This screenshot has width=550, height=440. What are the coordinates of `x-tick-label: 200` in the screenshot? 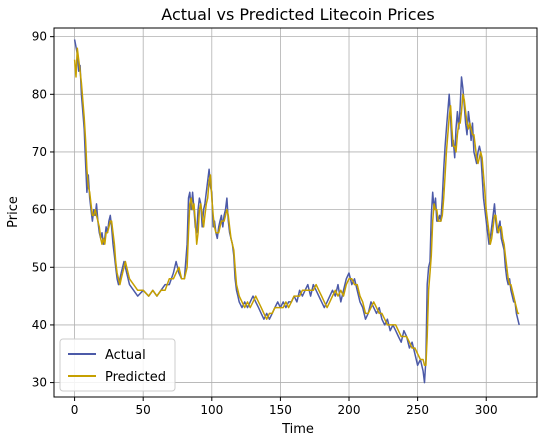 It's located at (349, 410).